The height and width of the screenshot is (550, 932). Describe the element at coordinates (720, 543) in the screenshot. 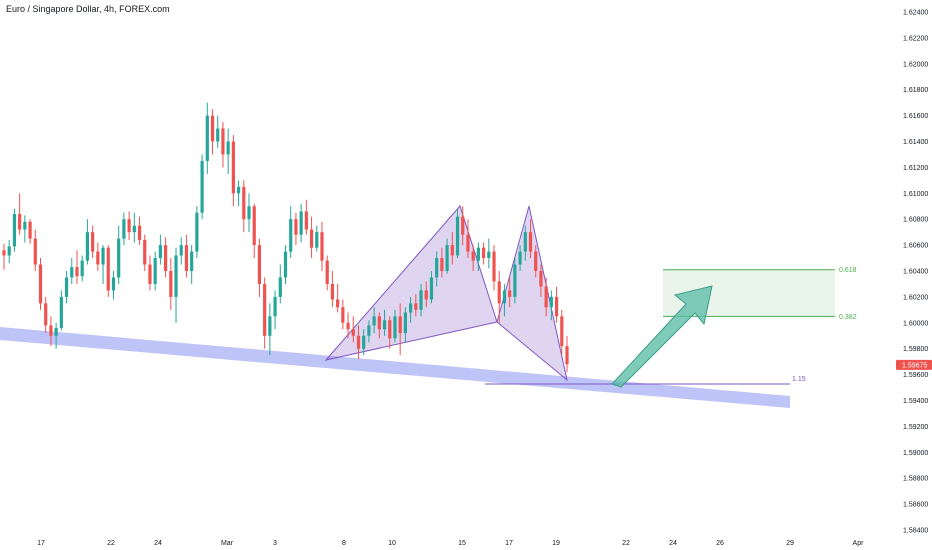

I see `x-tick-label: 26` at that location.